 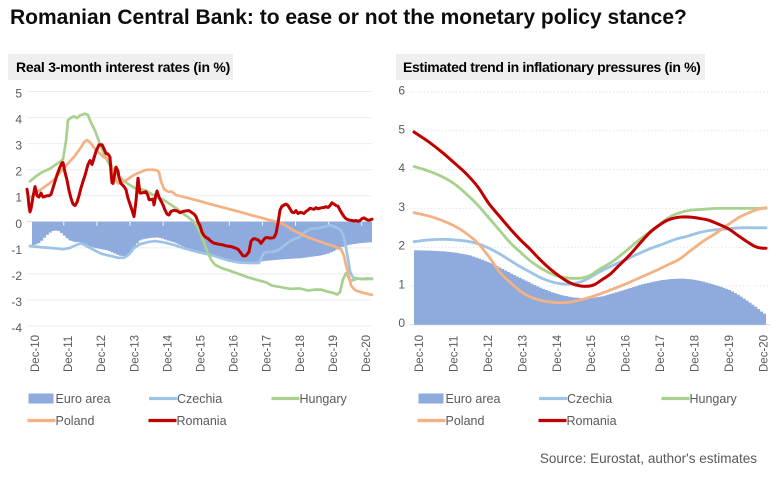 What do you see at coordinates (16, 250) in the screenshot?
I see `svg-text: -1` at bounding box center [16, 250].